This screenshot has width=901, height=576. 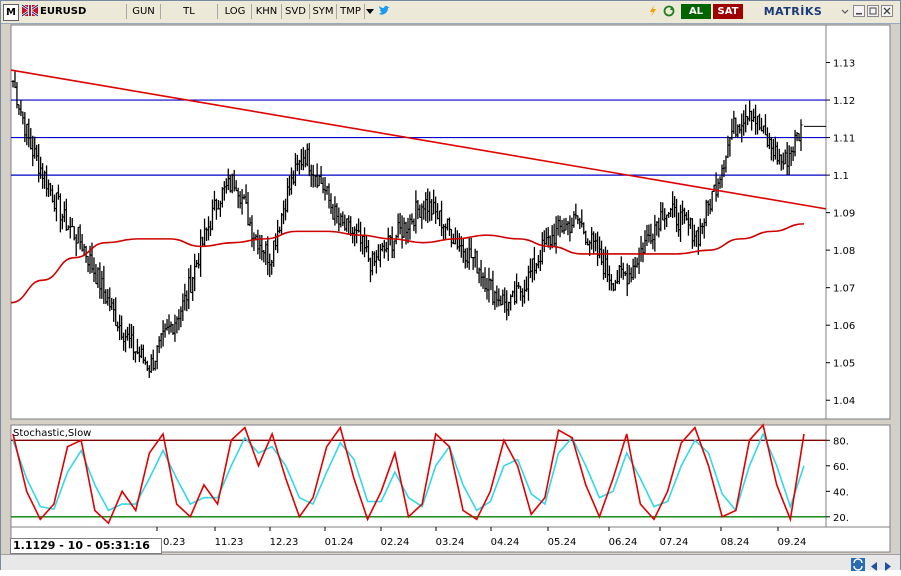 What do you see at coordinates (83, 11) in the screenshot?
I see `symbol-selector: EURUSD` at bounding box center [83, 11].